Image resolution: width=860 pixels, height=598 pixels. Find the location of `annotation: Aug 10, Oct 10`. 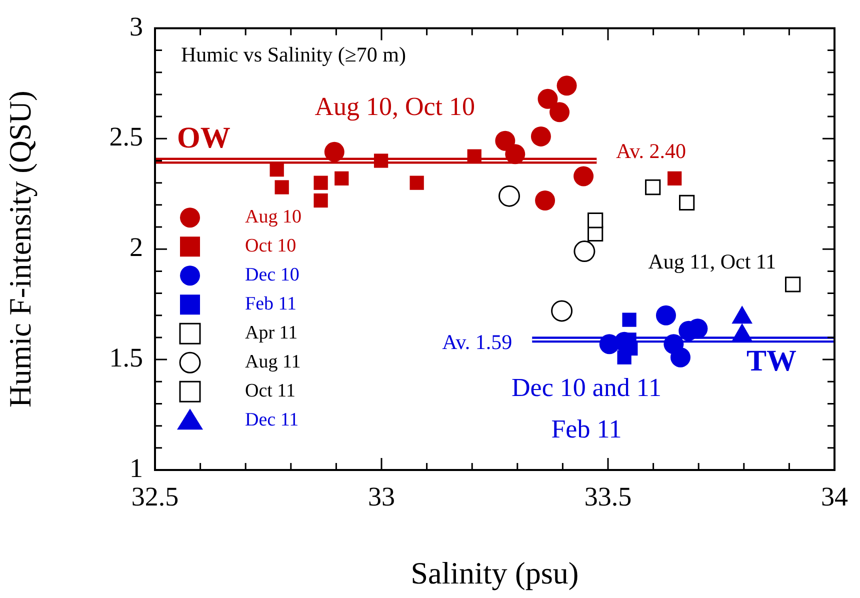

annotation: Aug 10, Oct 10 is located at coordinates (395, 106).